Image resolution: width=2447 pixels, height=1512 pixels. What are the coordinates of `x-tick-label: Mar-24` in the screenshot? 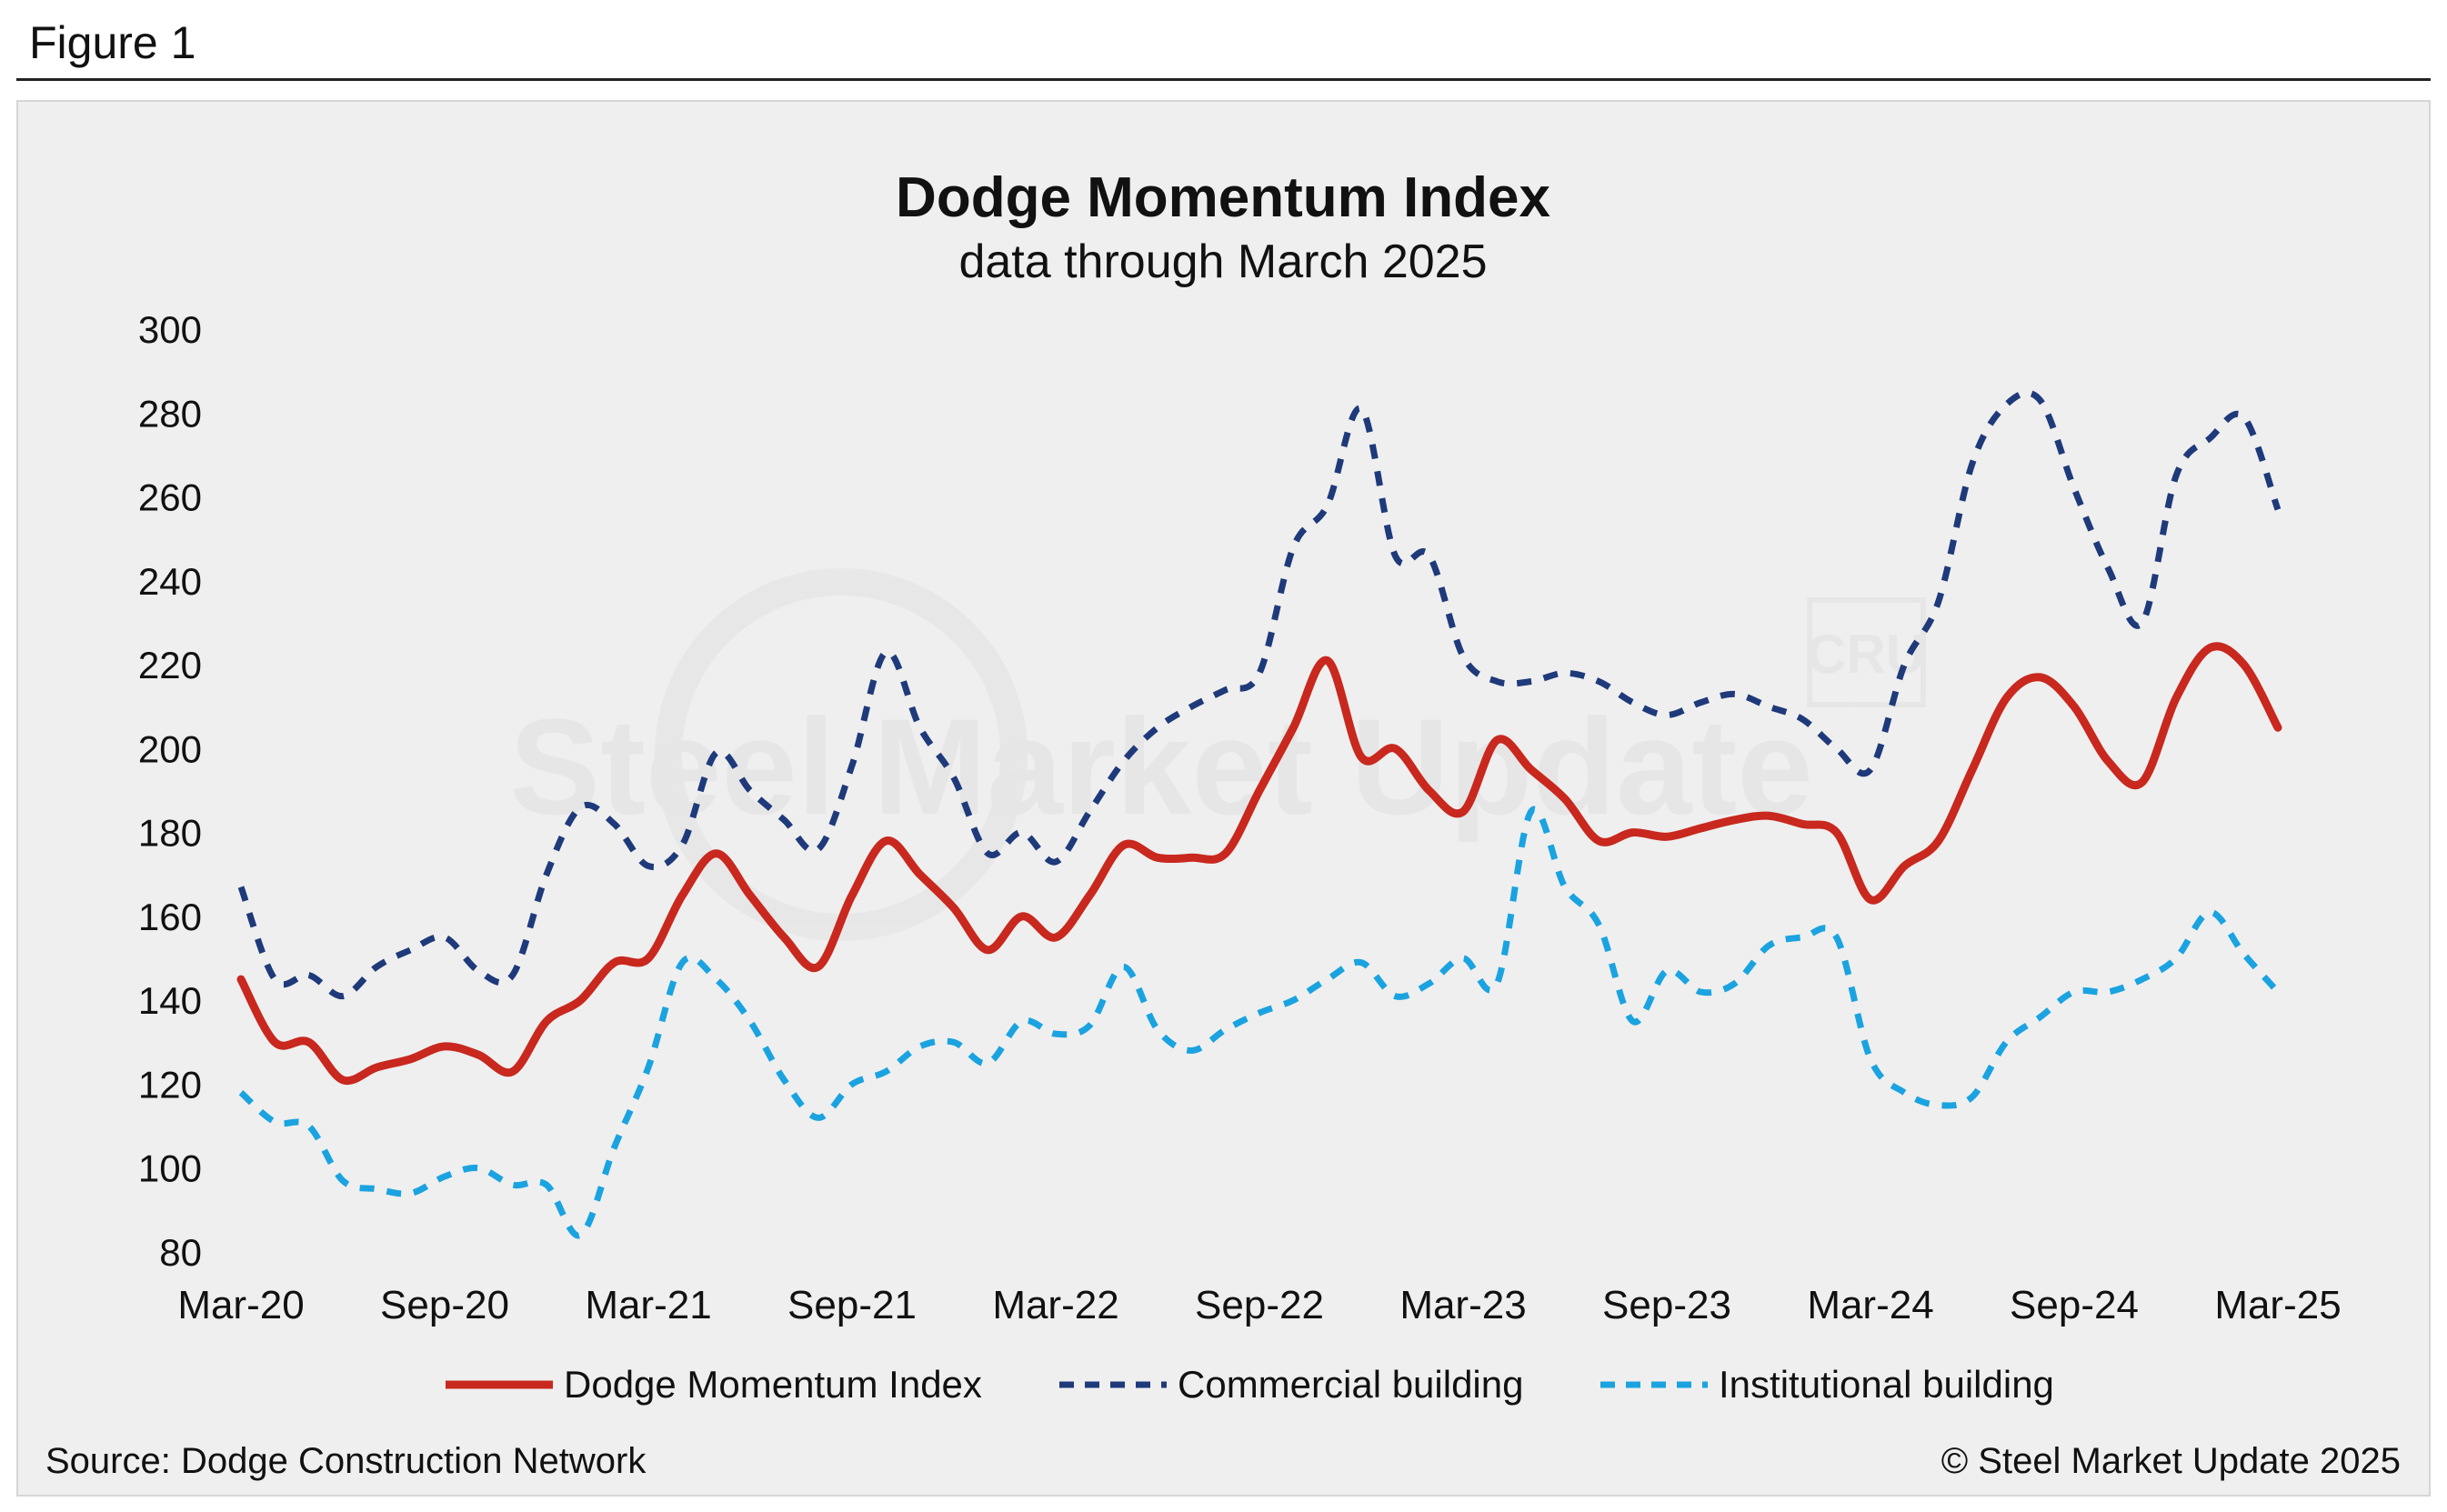 It's located at (1870, 1305).